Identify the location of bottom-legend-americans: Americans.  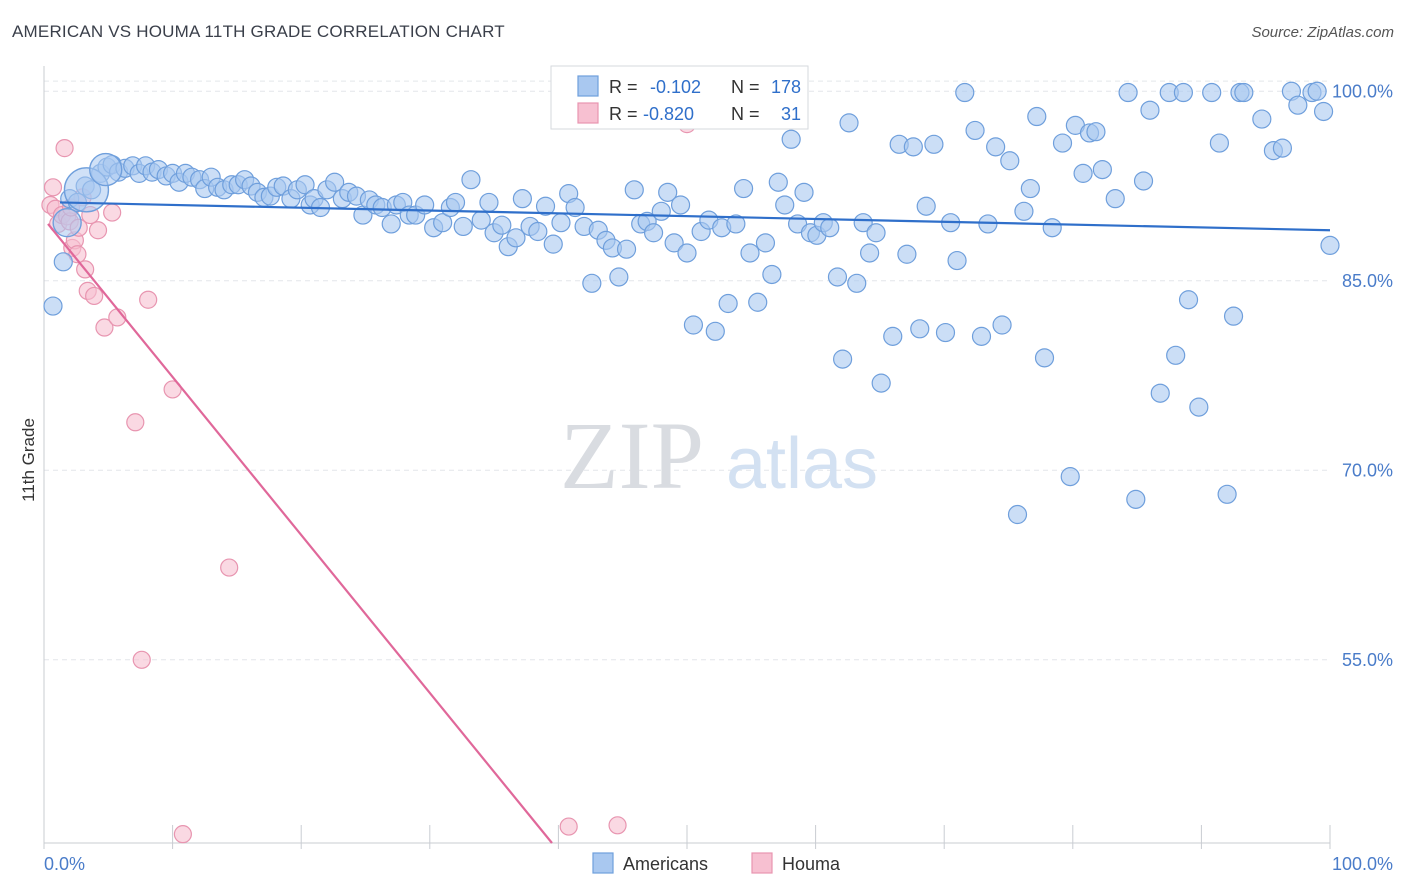
(665, 864).